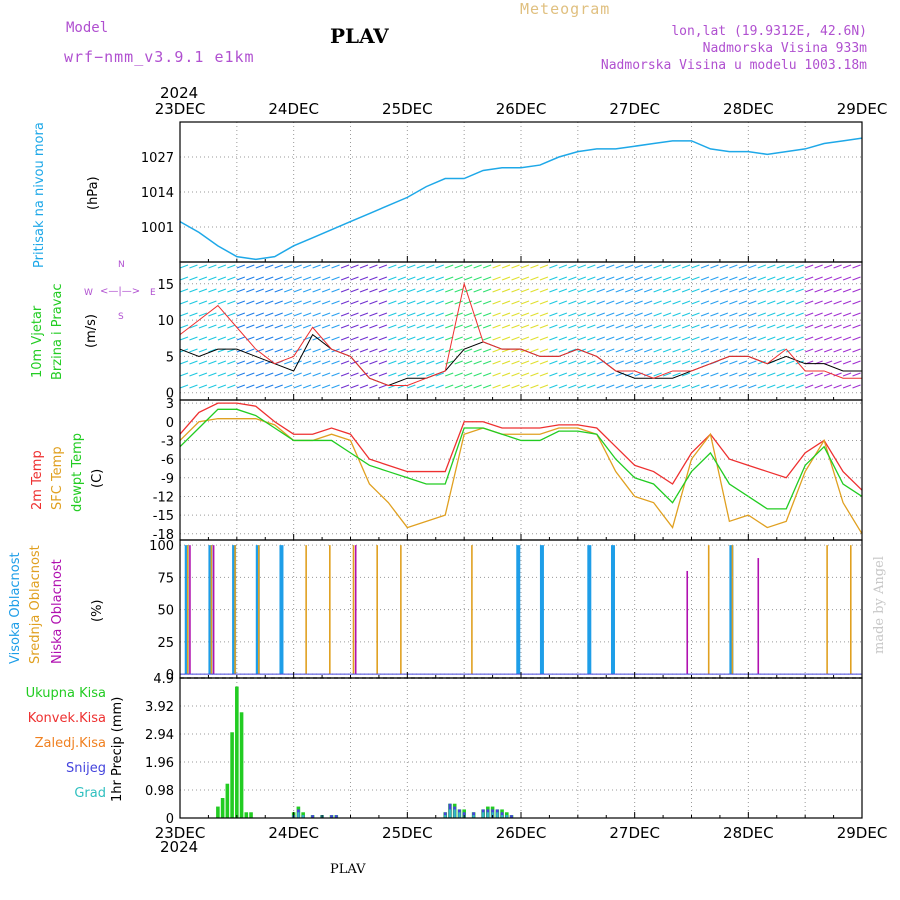 Image resolution: width=900 pixels, height=900 pixels. Describe the element at coordinates (179, 93) in the screenshot. I see `year-top: 2024` at that location.